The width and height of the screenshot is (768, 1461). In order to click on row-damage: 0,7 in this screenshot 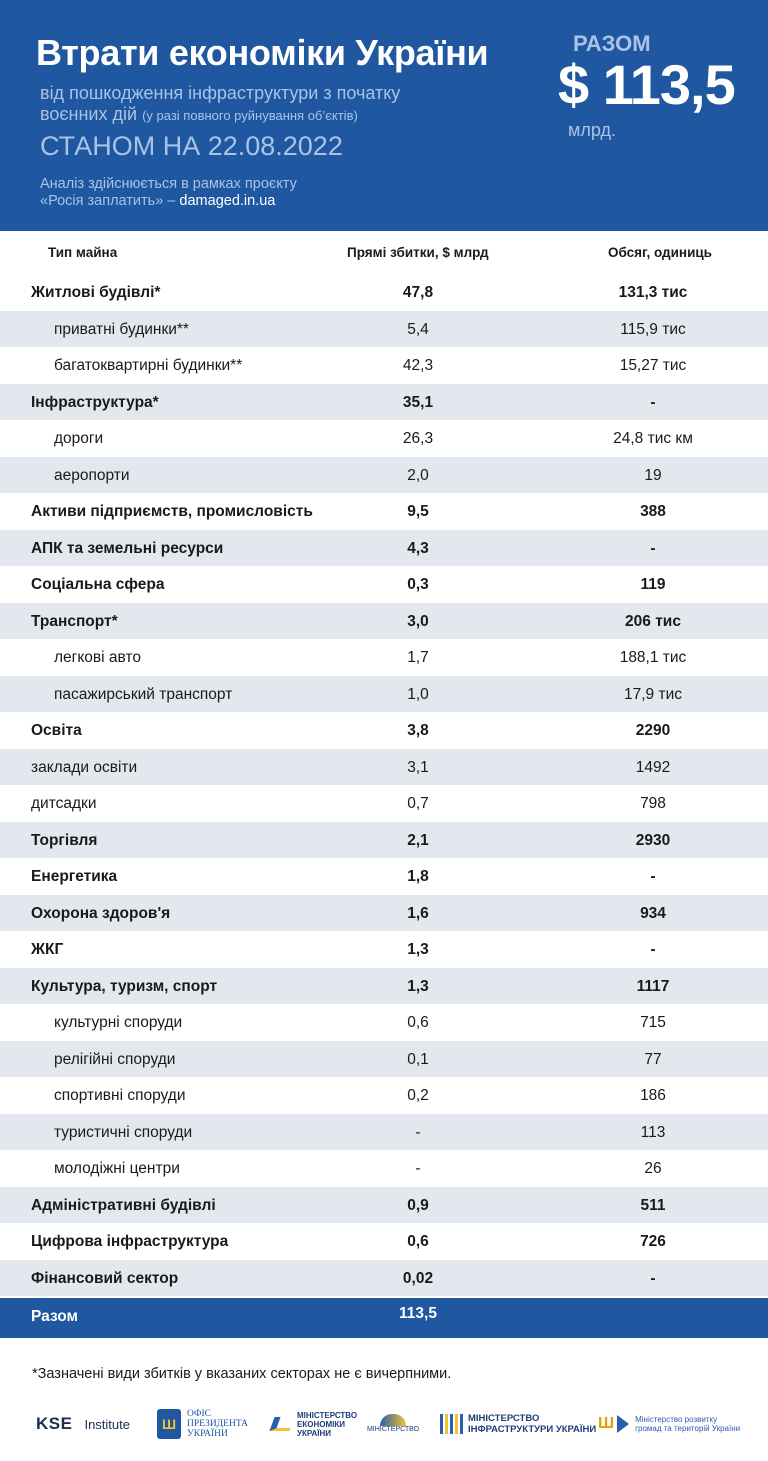, I will do `click(418, 803)`.